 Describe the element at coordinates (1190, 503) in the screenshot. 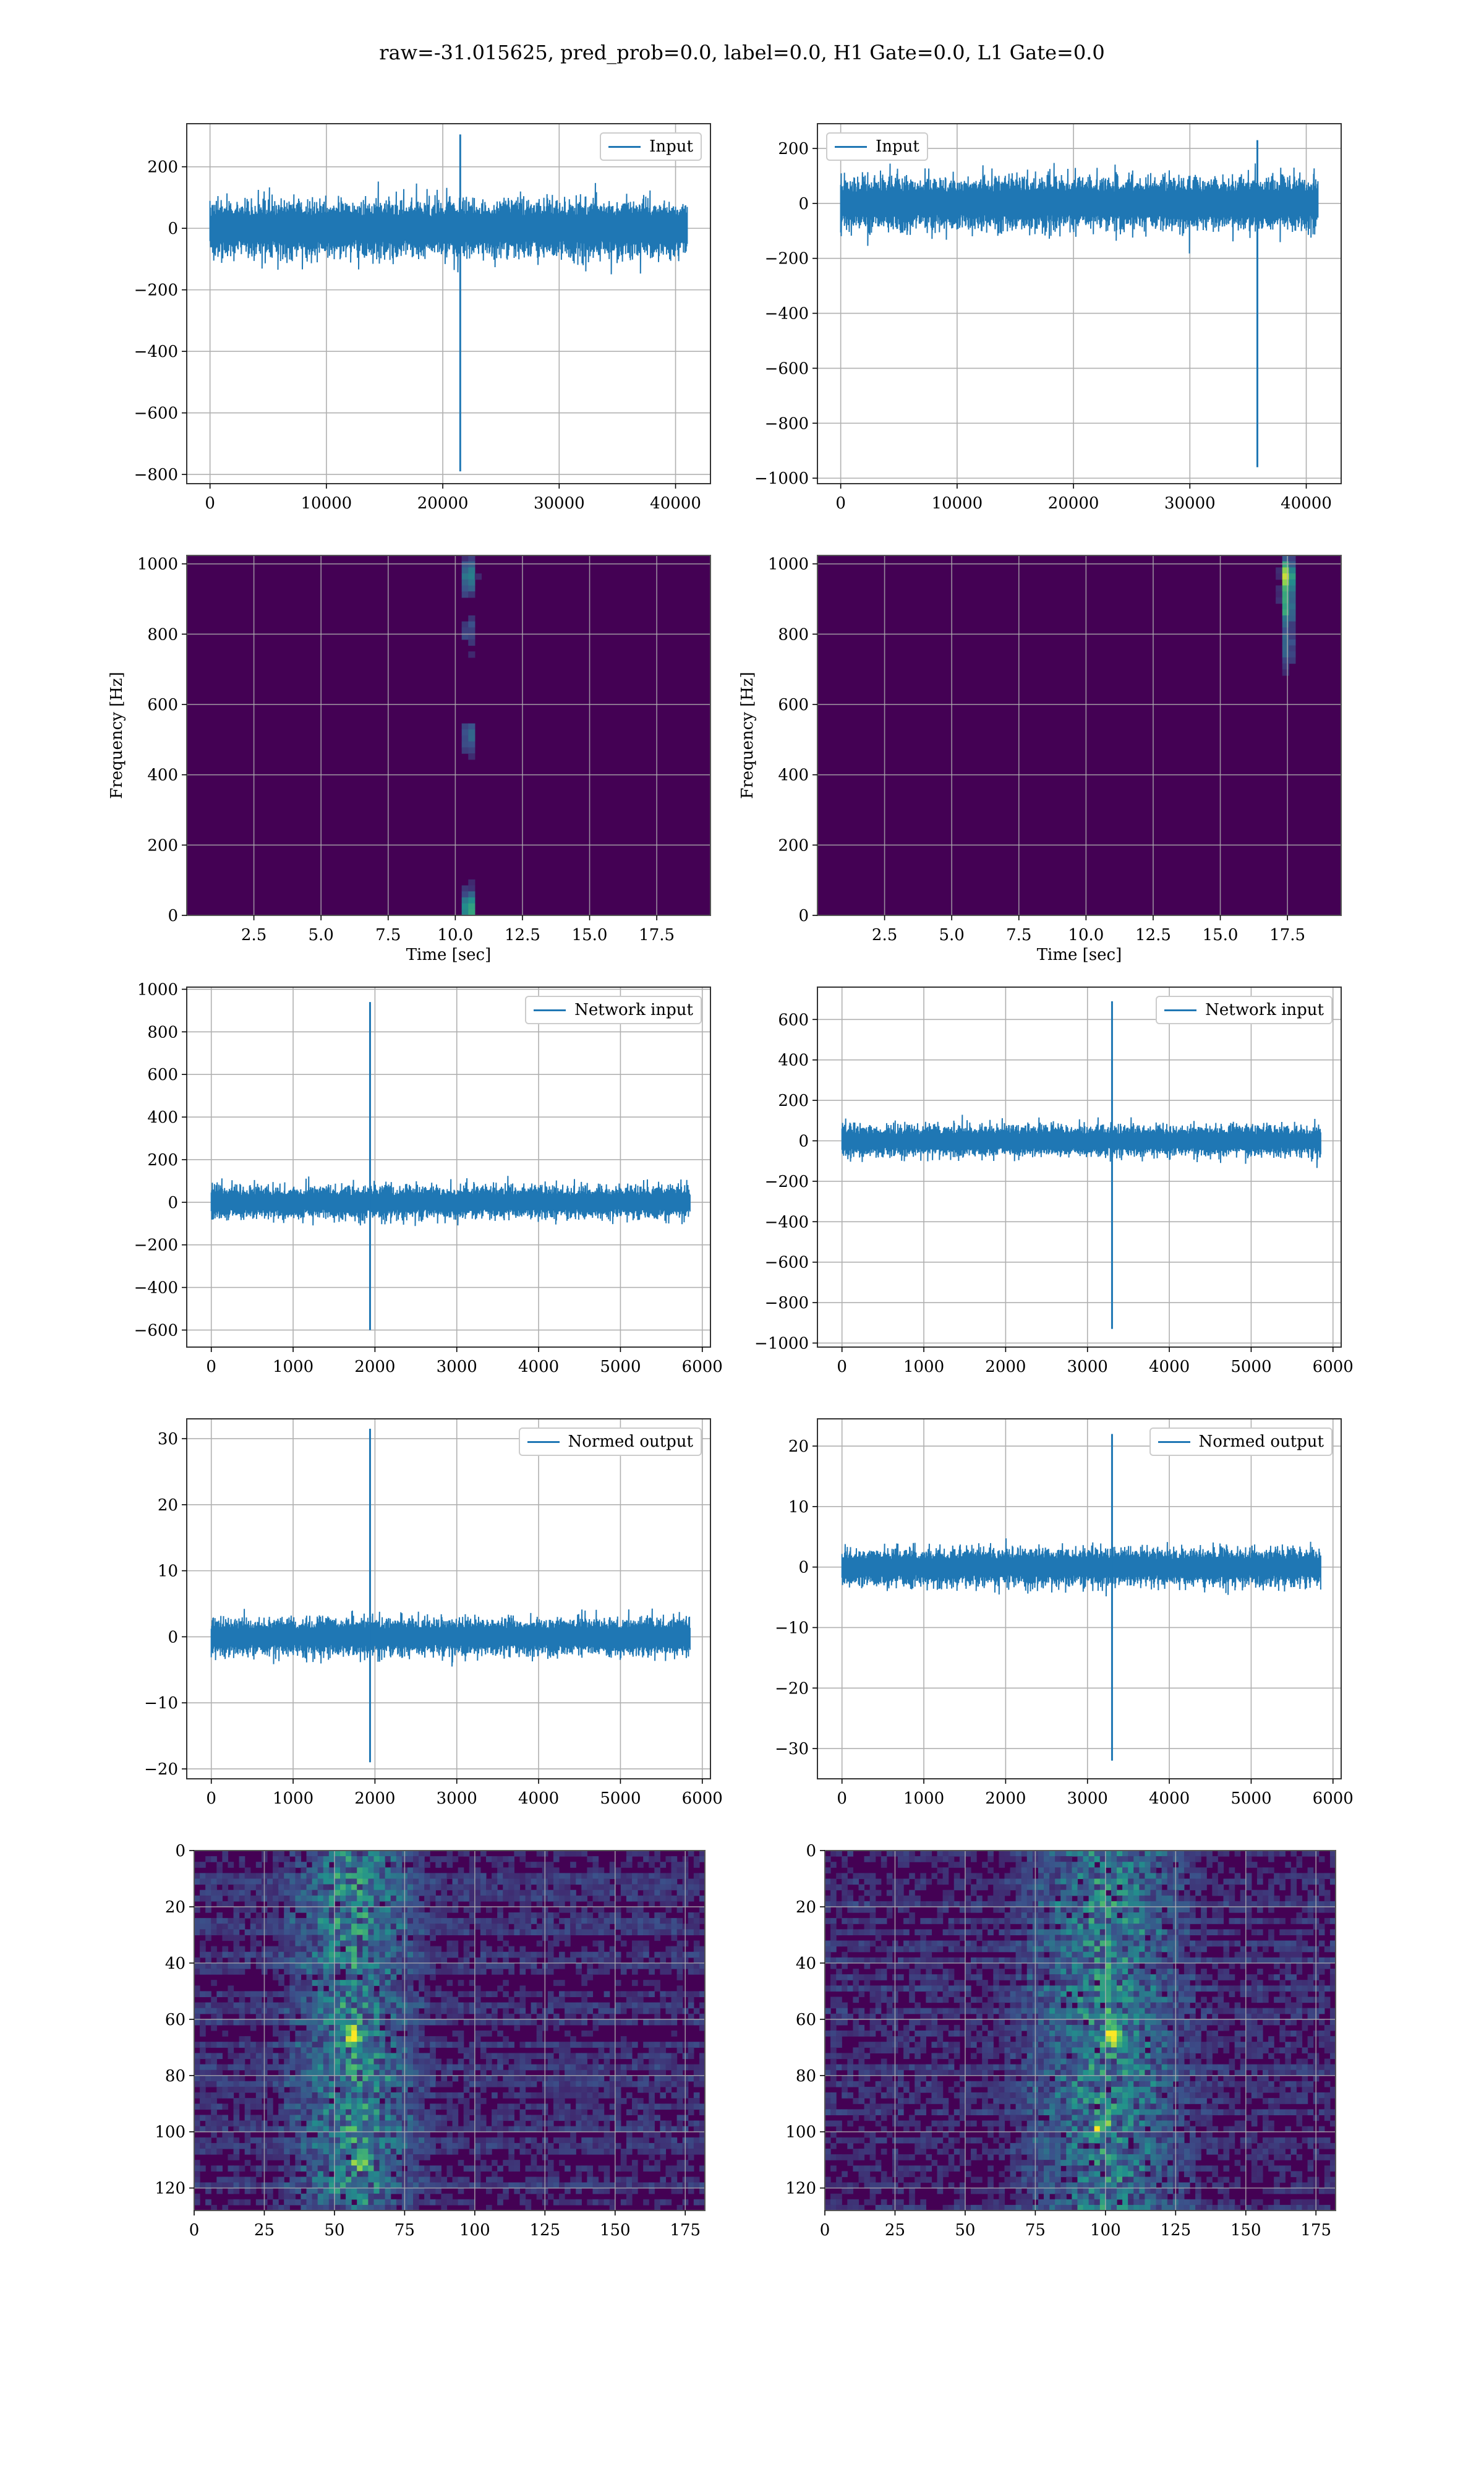

I see `l1-input-xtick-label: 30000` at that location.